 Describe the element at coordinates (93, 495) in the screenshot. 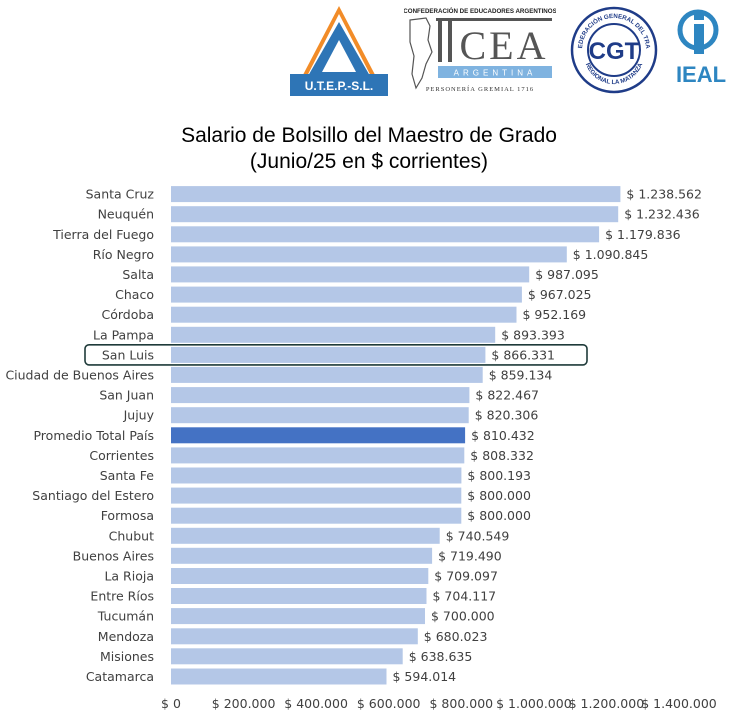

I see `category-label: Santiago del Estero` at that location.